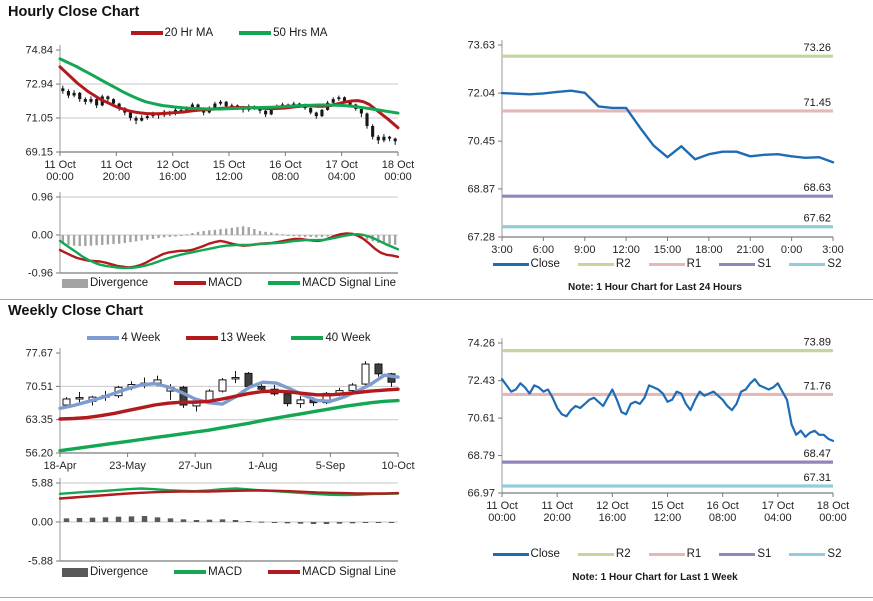 Image resolution: width=873 pixels, height=601 pixels. Describe the element at coordinates (623, 554) in the screenshot. I see `legend-label: R2` at that location.